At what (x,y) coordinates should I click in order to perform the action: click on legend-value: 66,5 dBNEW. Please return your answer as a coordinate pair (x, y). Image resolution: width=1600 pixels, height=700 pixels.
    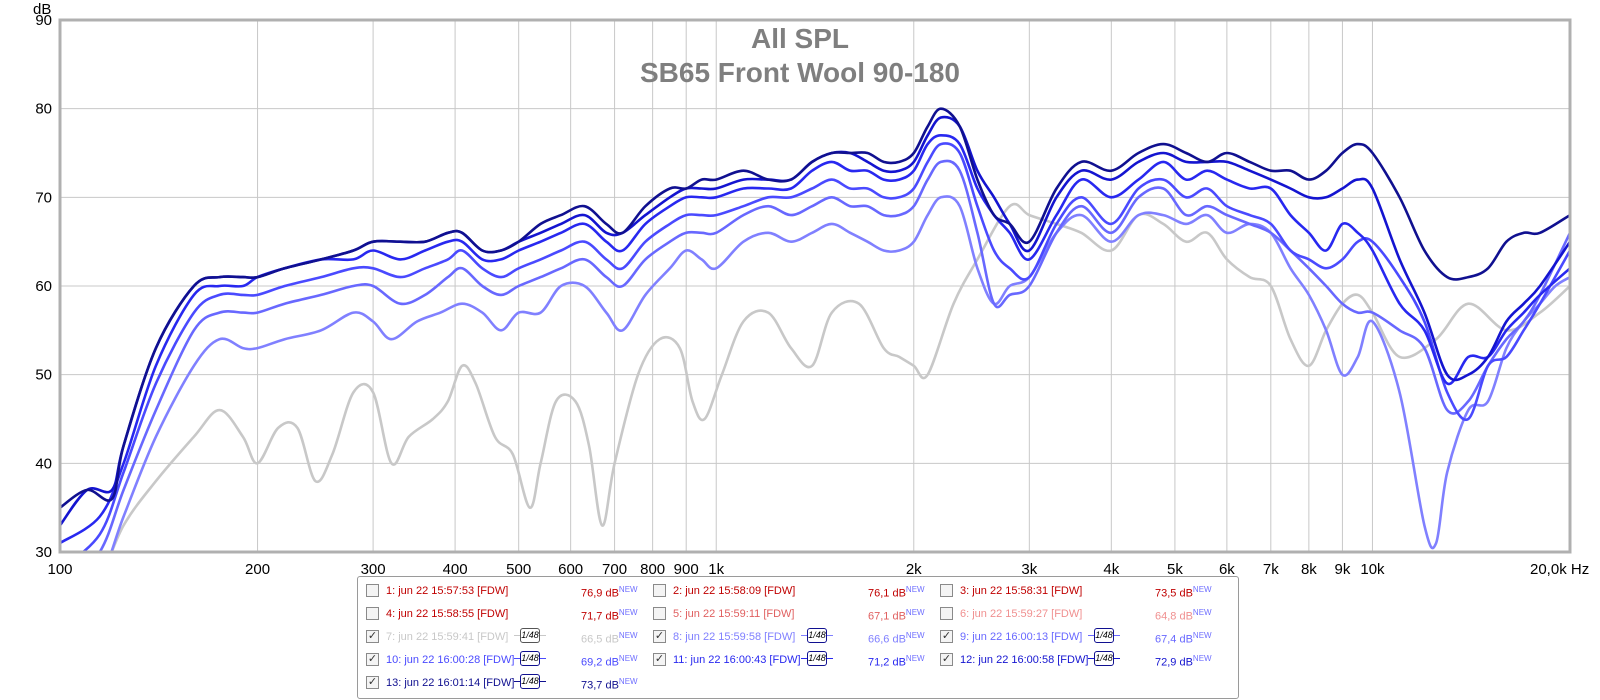
    Looking at the image, I should click on (609, 638).